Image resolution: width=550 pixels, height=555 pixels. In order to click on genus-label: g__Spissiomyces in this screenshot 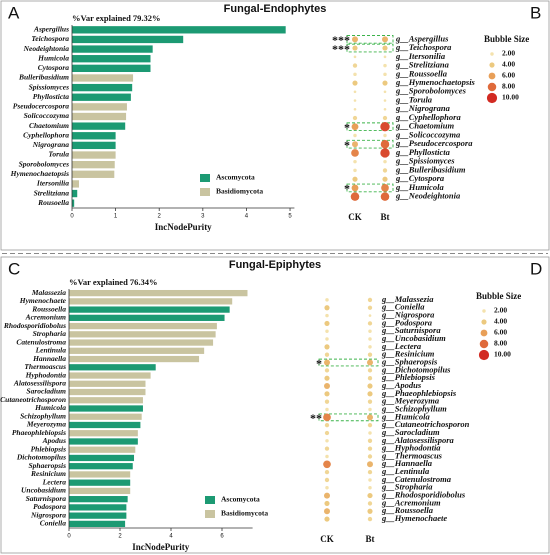, I will do `click(425, 161)`.